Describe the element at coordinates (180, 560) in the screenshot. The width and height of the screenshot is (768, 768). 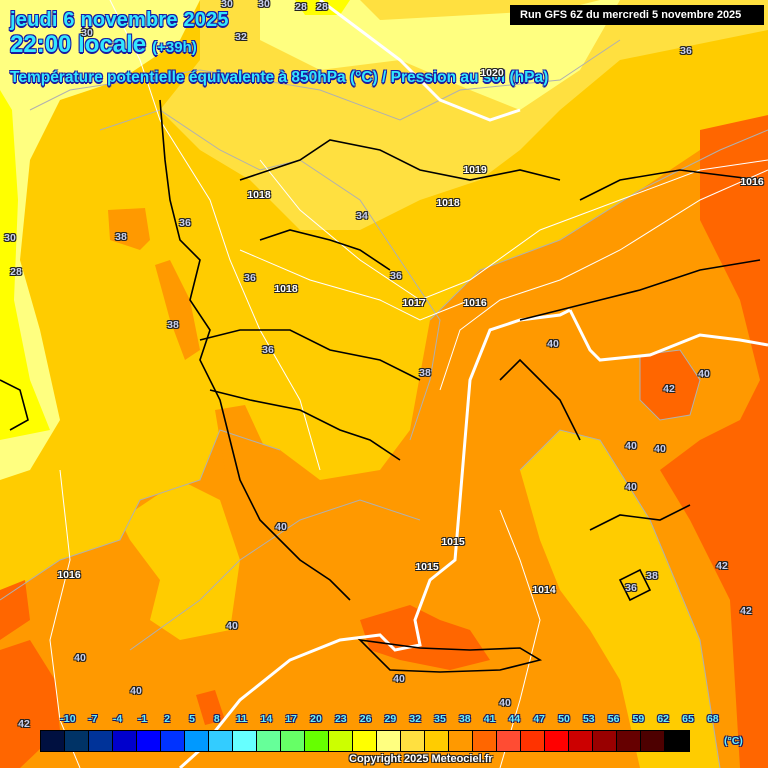
I see `theta-field-36-38-bay` at that location.